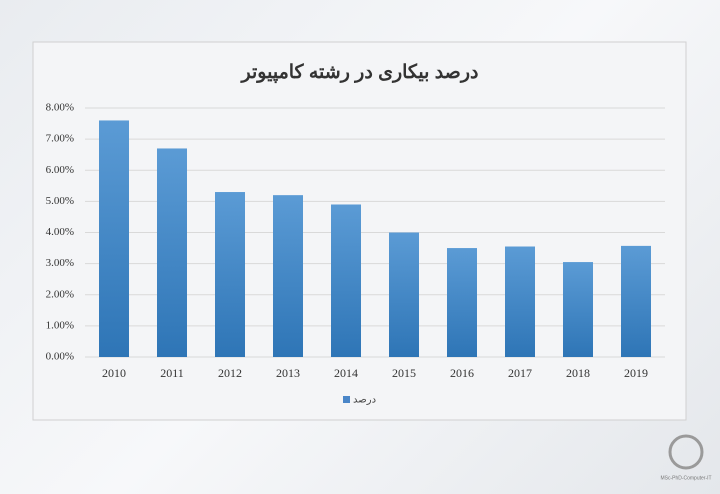 The image size is (720, 494). I want to click on chart-title: درصد بیکاری در رشته کامپیوتر, so click(359, 72).